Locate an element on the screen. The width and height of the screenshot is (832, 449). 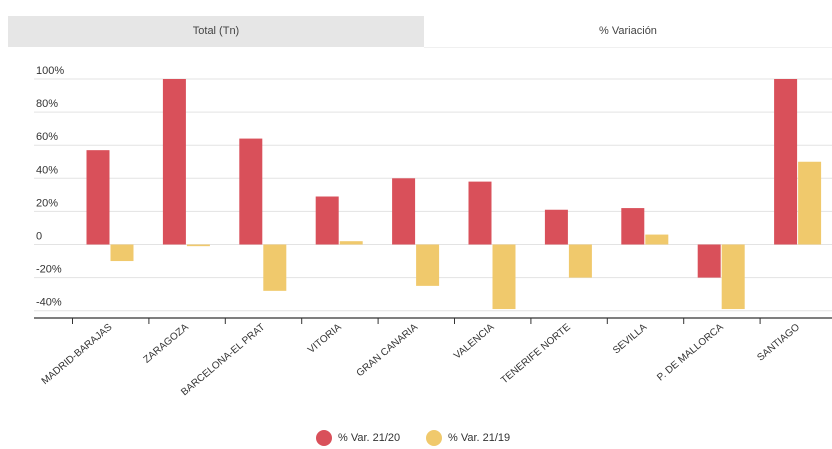
x-tick-label: TENERIFE NORTE is located at coordinates (536, 354).